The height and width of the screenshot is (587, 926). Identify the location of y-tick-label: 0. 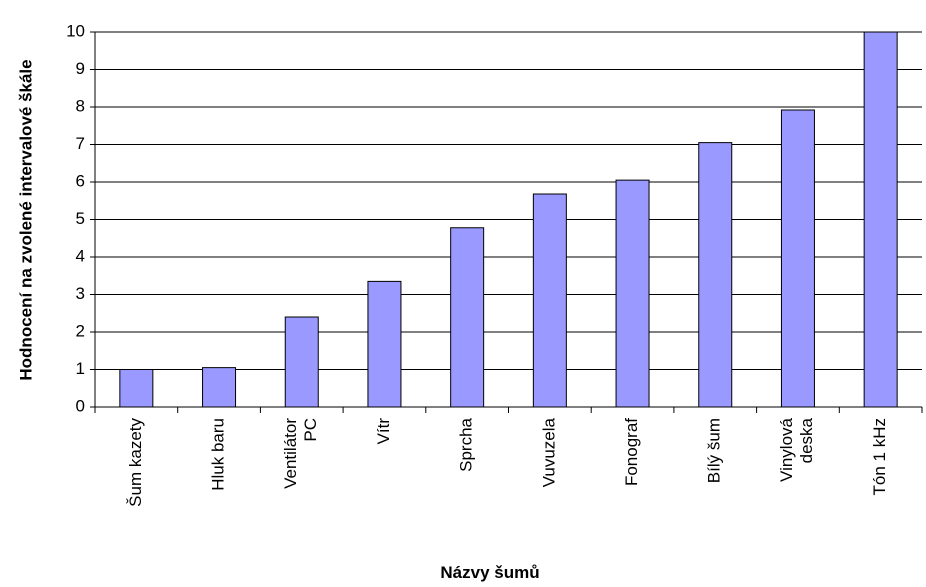
(80, 405).